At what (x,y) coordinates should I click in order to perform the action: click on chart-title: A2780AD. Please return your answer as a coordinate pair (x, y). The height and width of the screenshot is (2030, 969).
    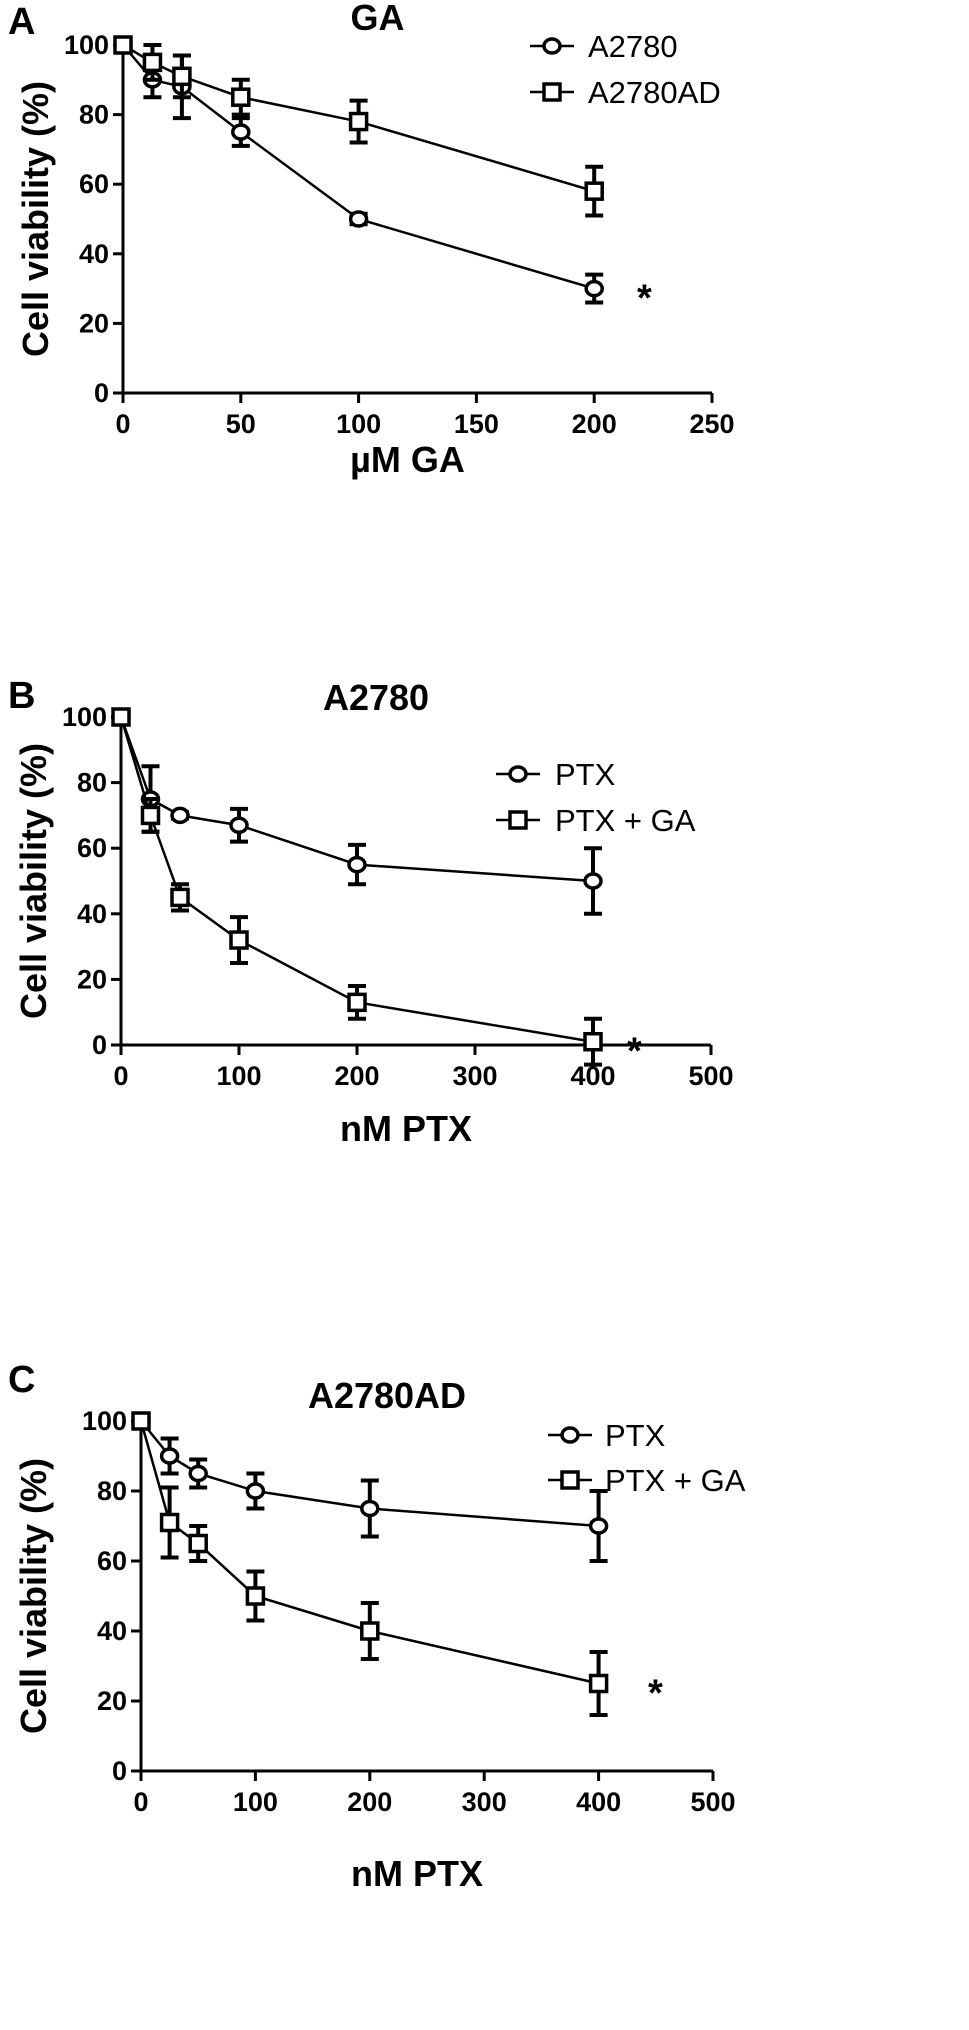
    Looking at the image, I should click on (387, 1395).